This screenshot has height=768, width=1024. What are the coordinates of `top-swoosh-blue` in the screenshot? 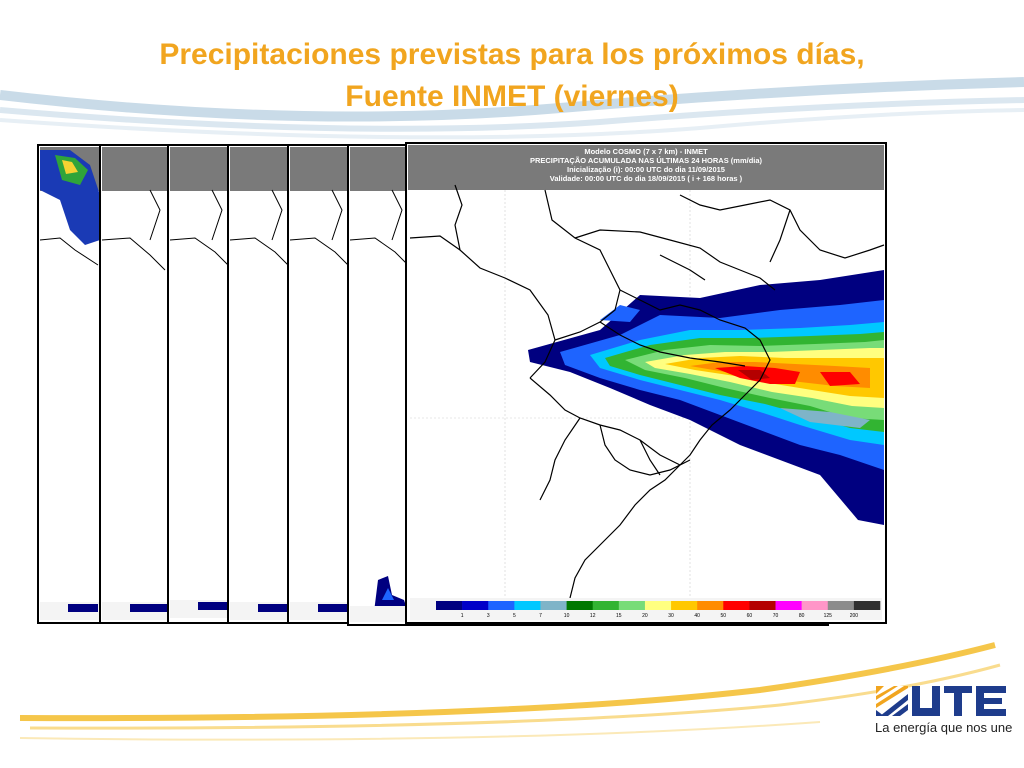 It's located at (512, 99).